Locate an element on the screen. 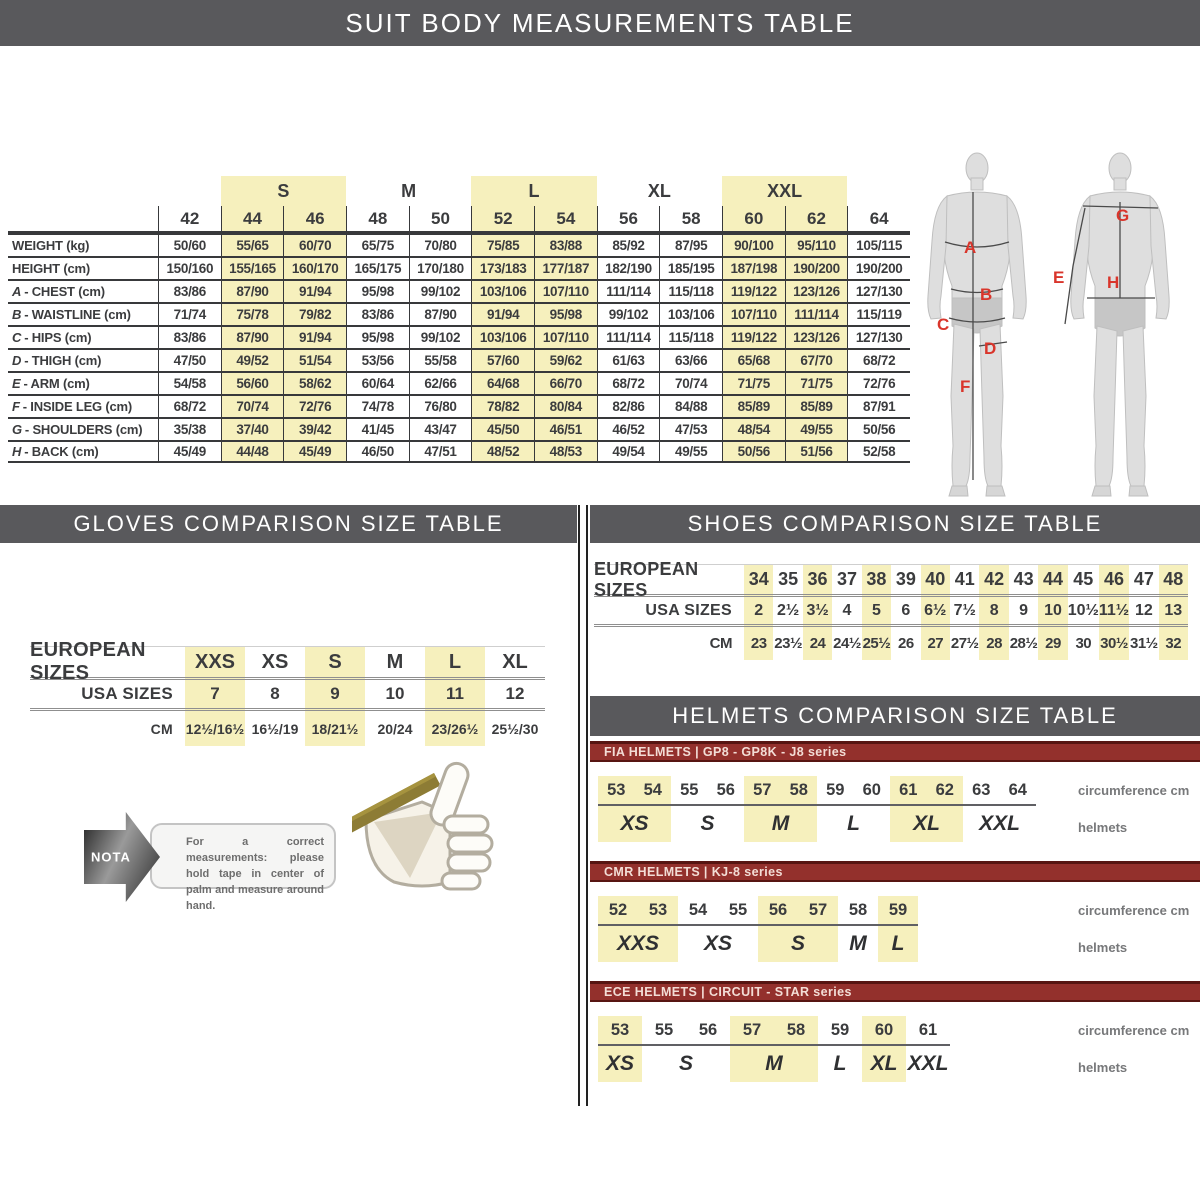  helmet-size-L: L is located at coordinates (840, 1063).